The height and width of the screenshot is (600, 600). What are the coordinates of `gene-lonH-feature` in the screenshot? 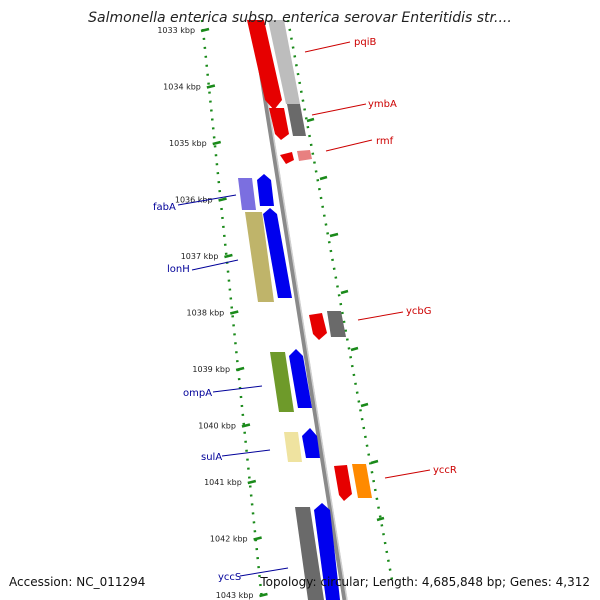 It's located at (268, 255).